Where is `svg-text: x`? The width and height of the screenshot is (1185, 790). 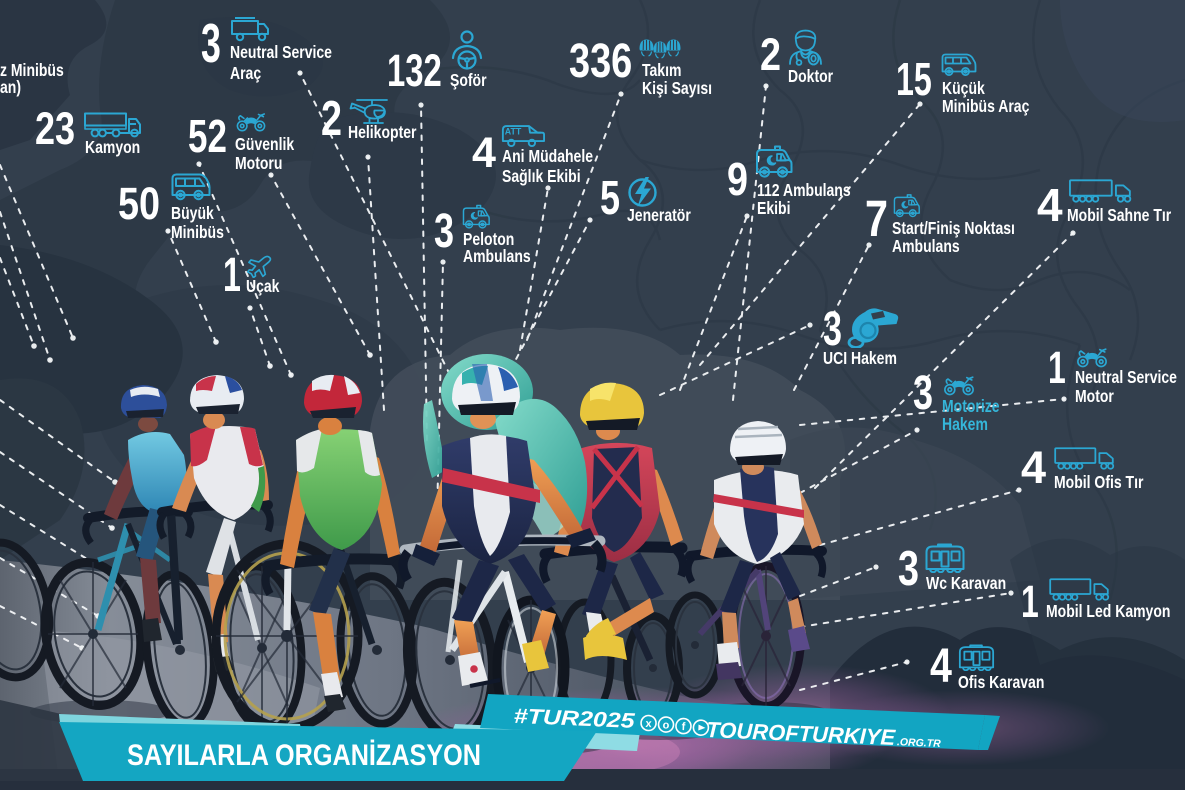
svg-text: x is located at coordinates (649, 724).